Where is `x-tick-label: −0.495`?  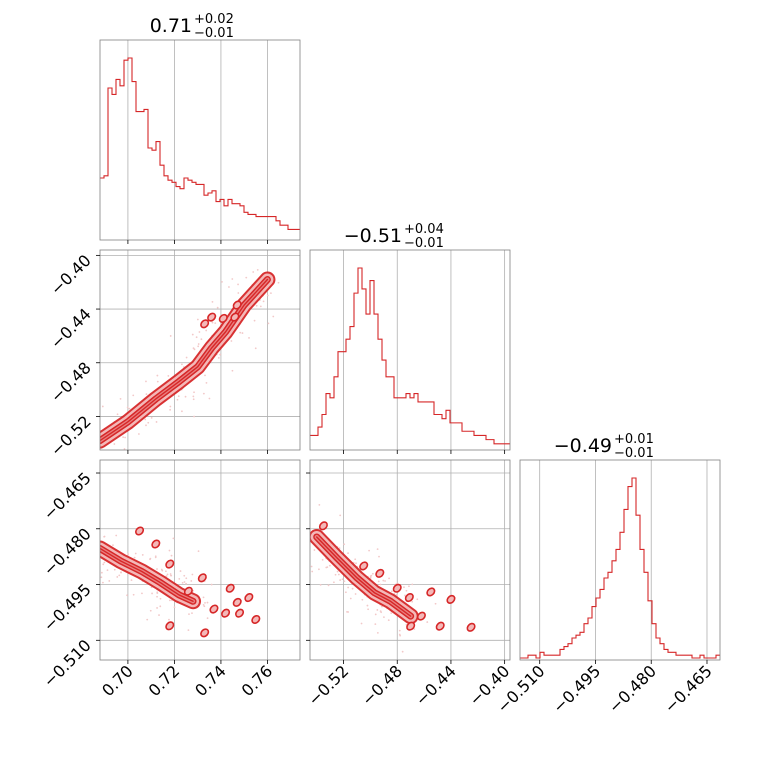
x-tick-label: −0.495 is located at coordinates (576, 688).